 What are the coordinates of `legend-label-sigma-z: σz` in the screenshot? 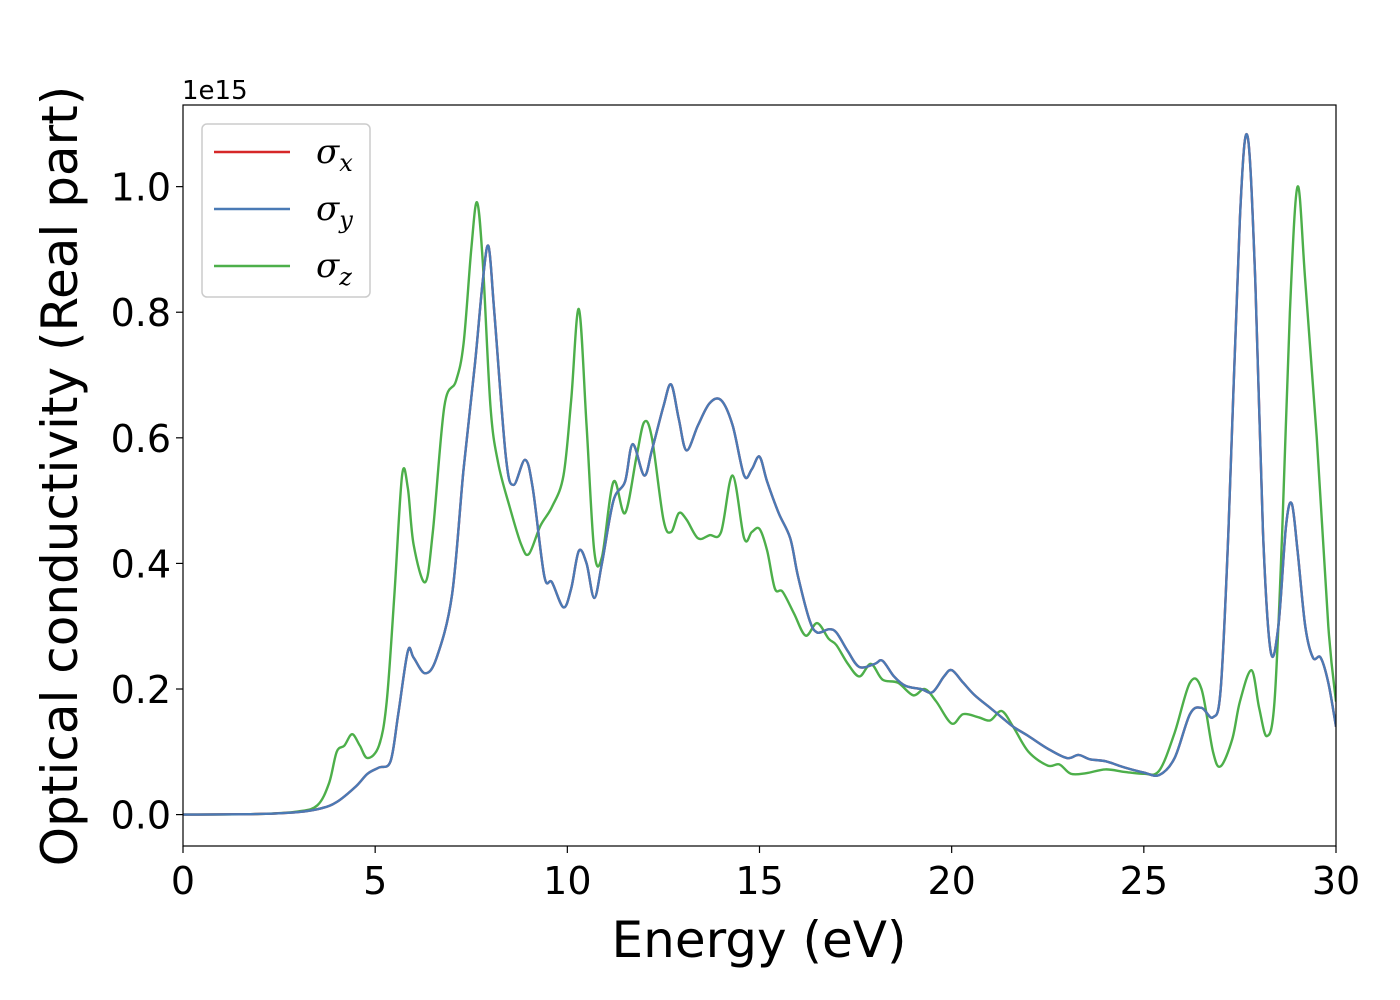 It's located at (334, 268).